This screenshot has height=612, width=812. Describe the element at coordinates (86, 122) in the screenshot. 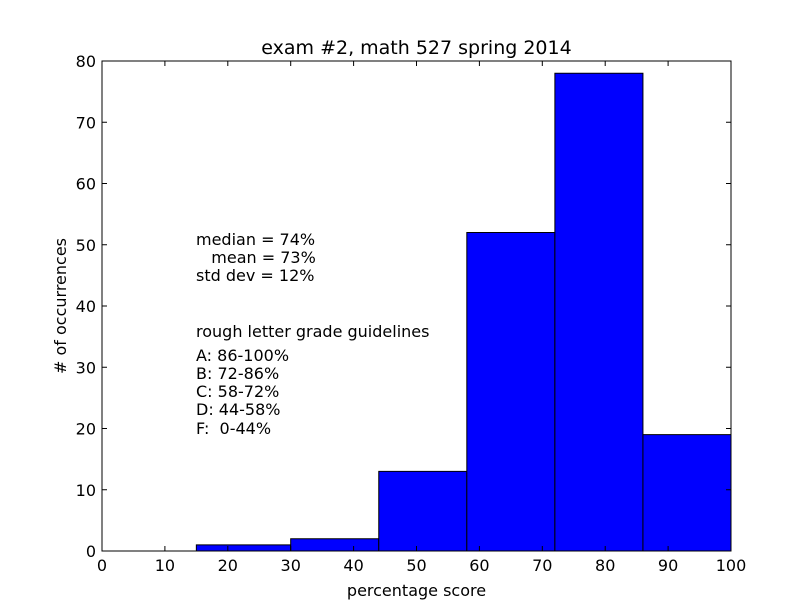

I see `y-tick-label: 70` at that location.